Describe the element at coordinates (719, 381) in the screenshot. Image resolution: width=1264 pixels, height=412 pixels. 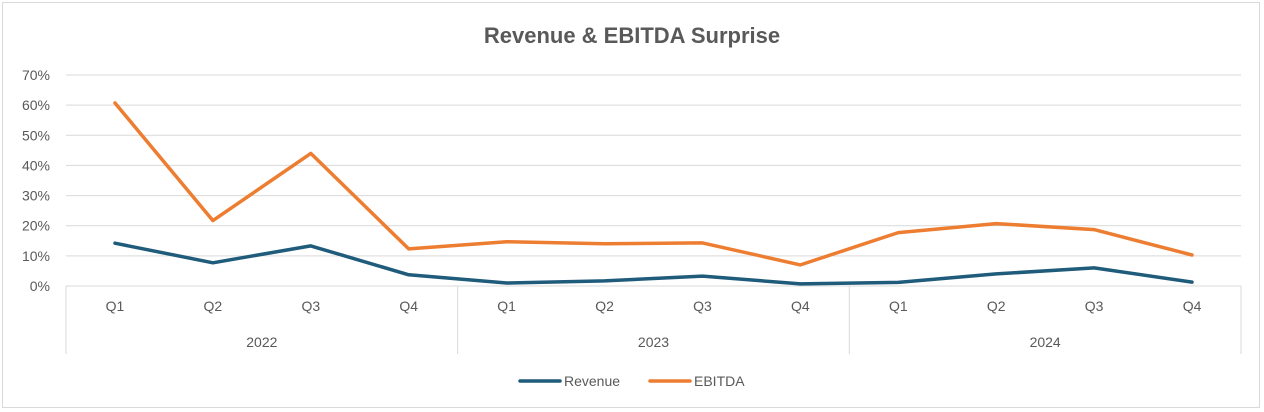
I see `legend-label-ebitda: EBITDA` at that location.